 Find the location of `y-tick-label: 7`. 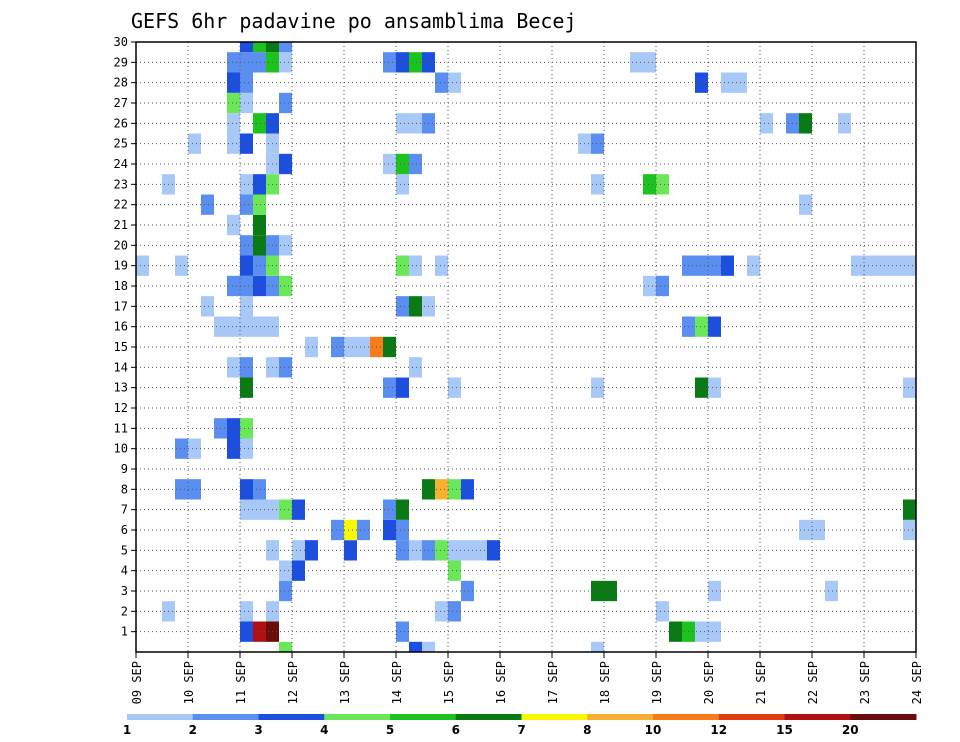

y-tick-label: 7 is located at coordinates (124, 510).